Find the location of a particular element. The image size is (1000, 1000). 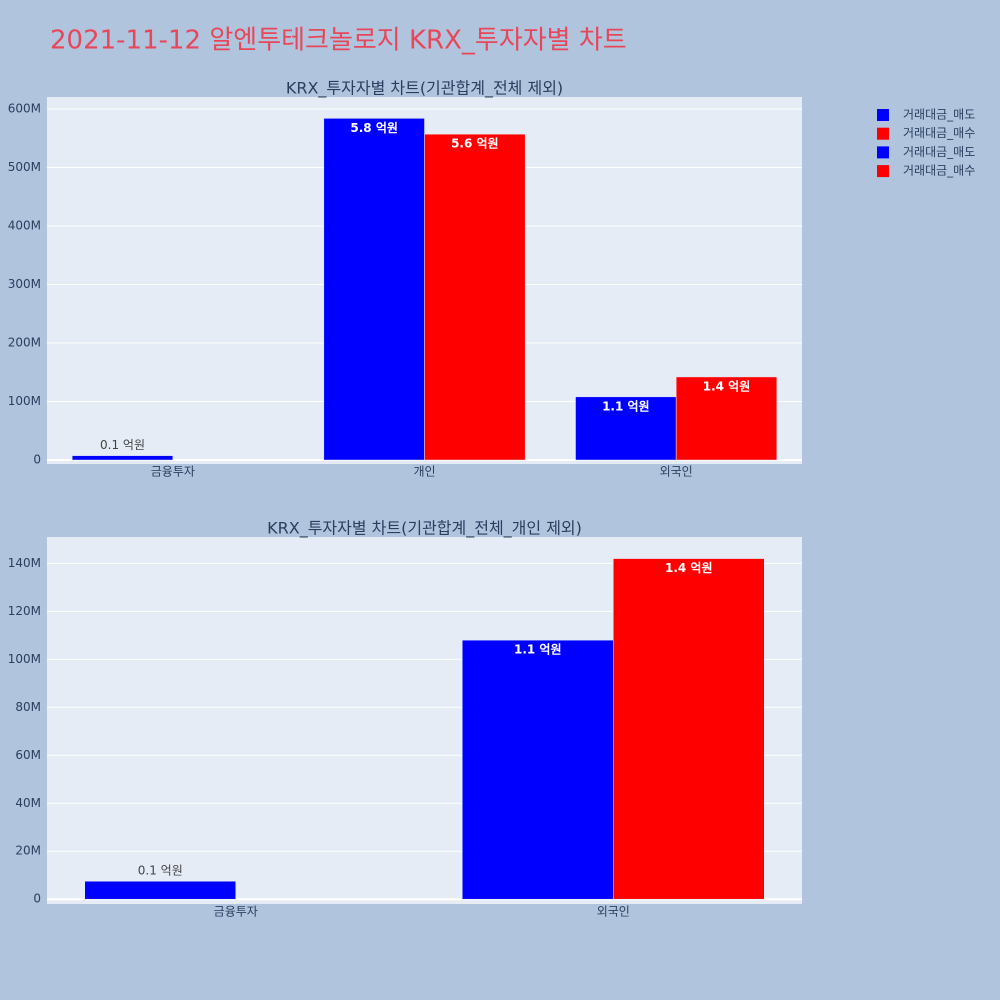

y-tick-label: 140M is located at coordinates (24, 563).